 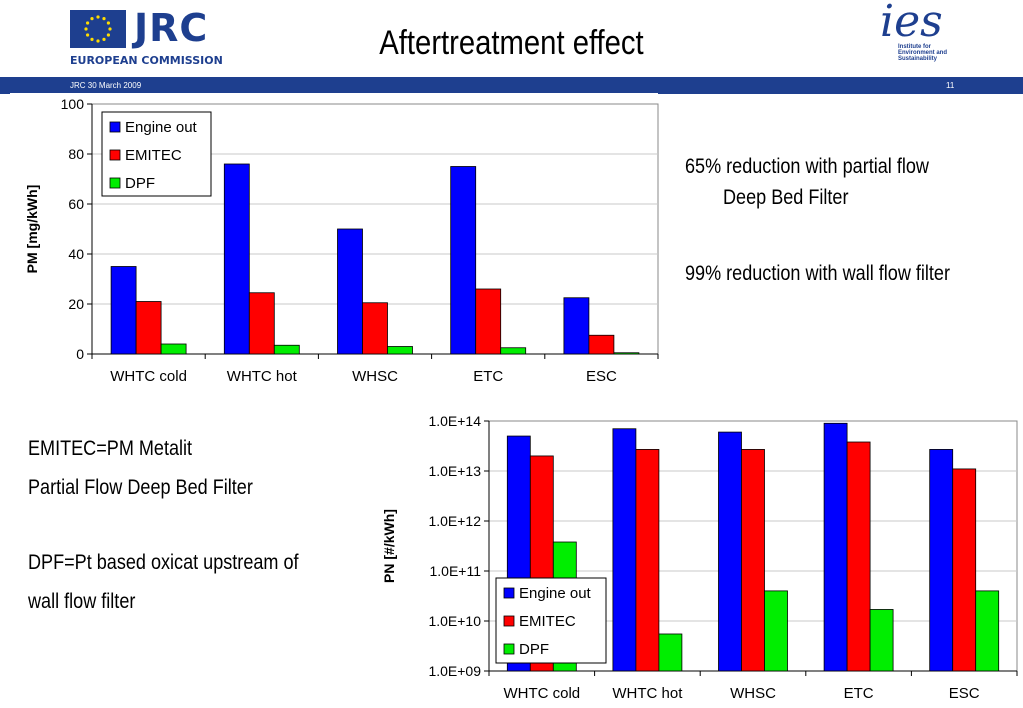 What do you see at coordinates (807, 166) in the screenshot?
I see `note-partial-flow-line1: 65% reduction with partial flow` at bounding box center [807, 166].